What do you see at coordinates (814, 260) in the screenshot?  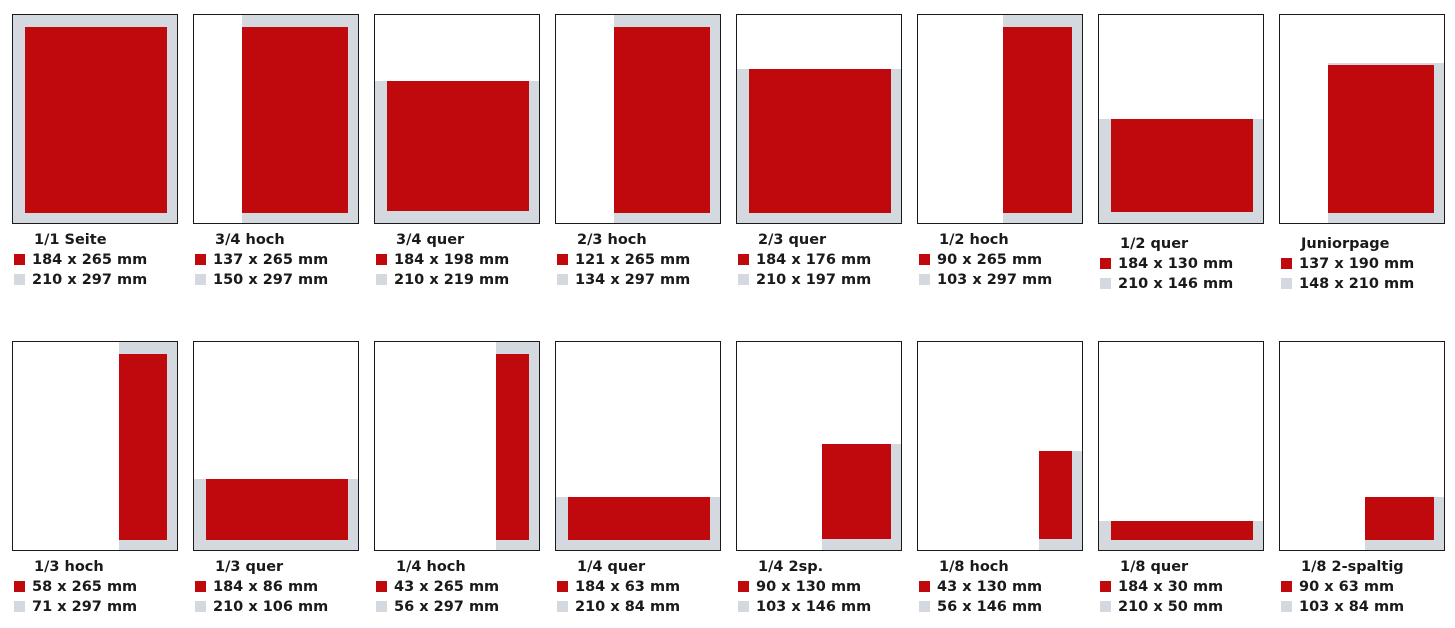 I see `trim-size: 184 x 176 mm` at bounding box center [814, 260].